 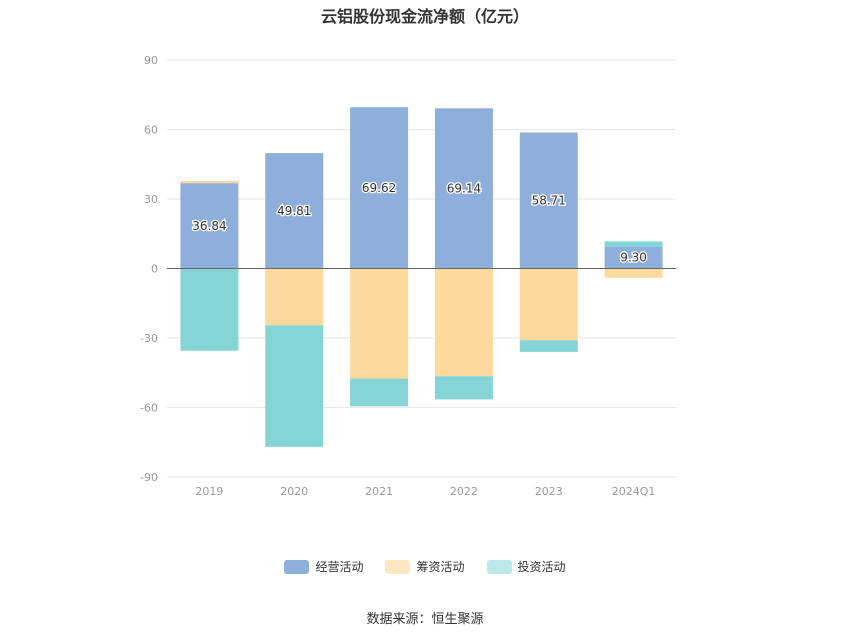 I want to click on data-label: 49.81, so click(x=294, y=211).